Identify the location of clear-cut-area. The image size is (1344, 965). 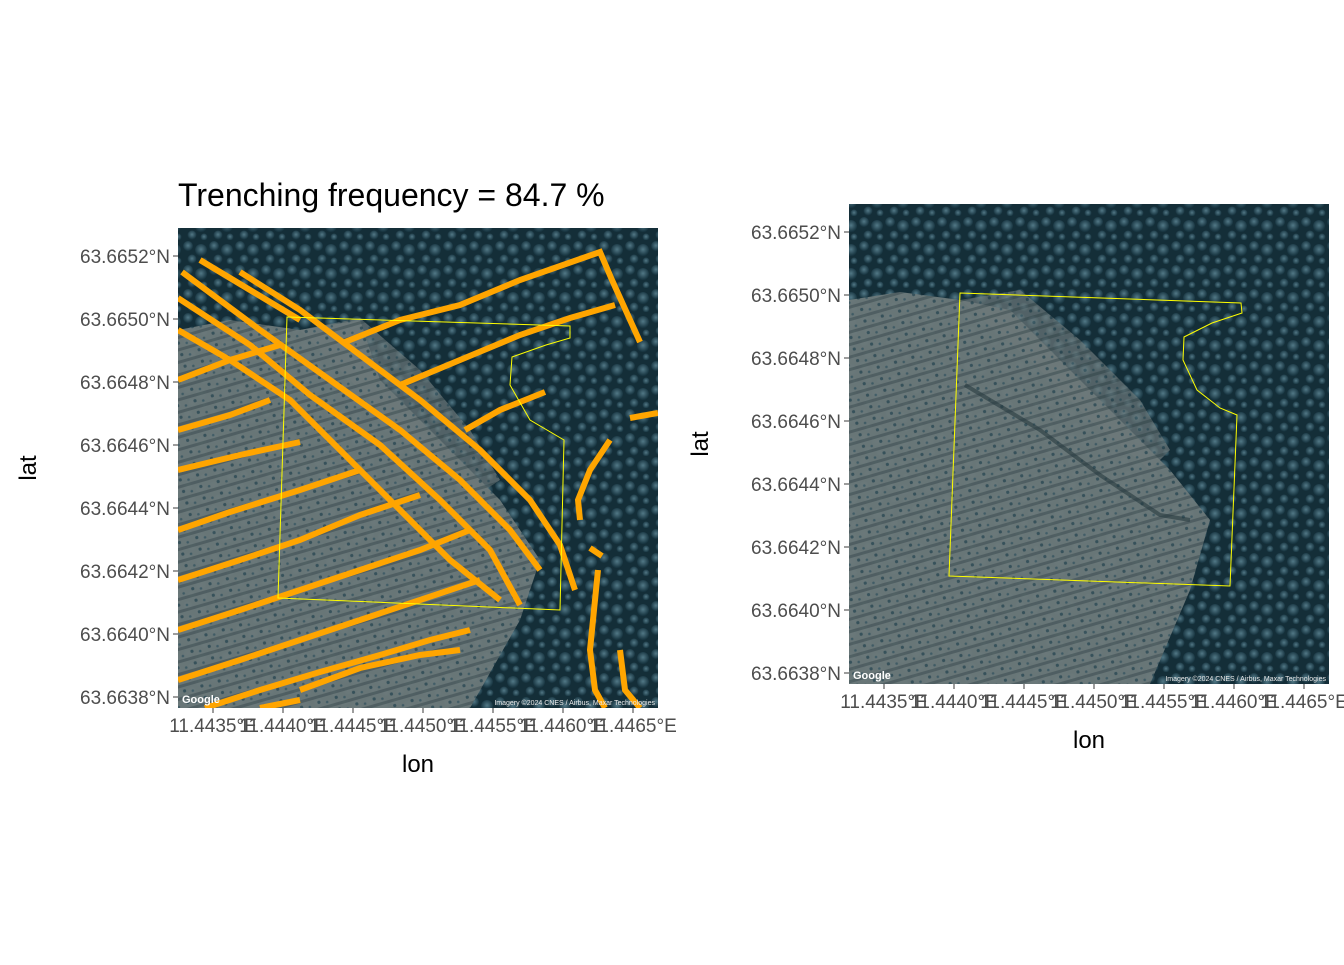
(1029, 488).